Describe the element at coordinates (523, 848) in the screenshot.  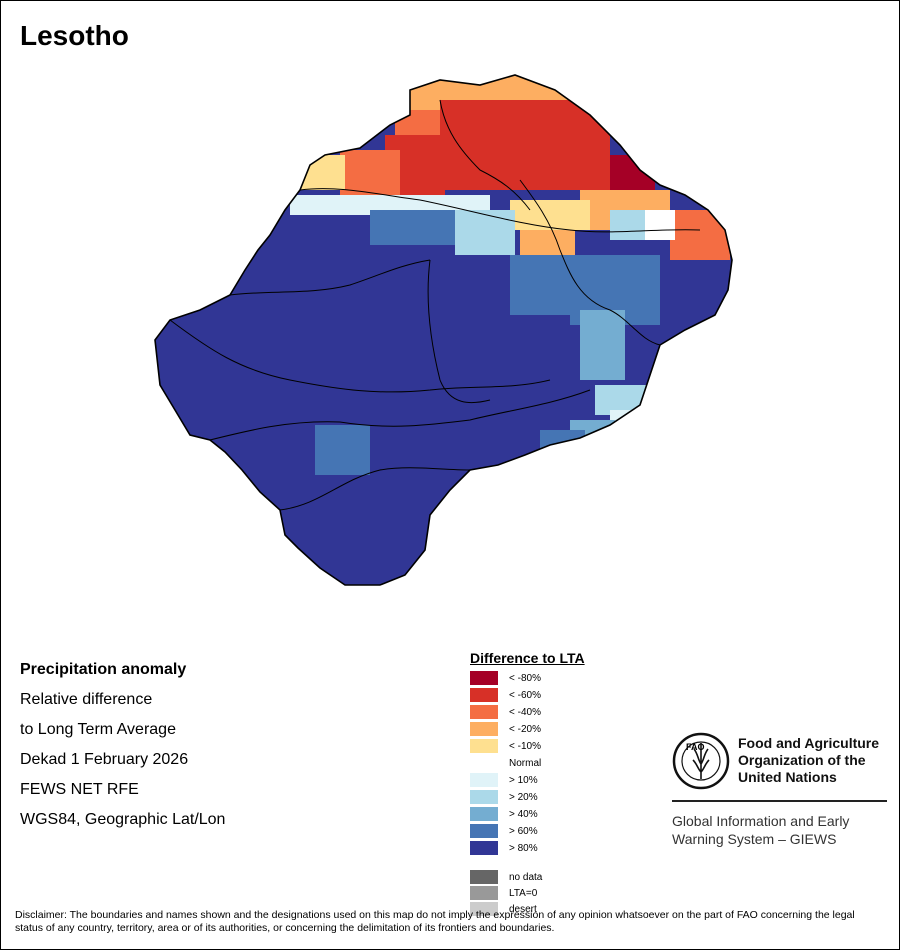
I see `legend-label: > 80%` at that location.